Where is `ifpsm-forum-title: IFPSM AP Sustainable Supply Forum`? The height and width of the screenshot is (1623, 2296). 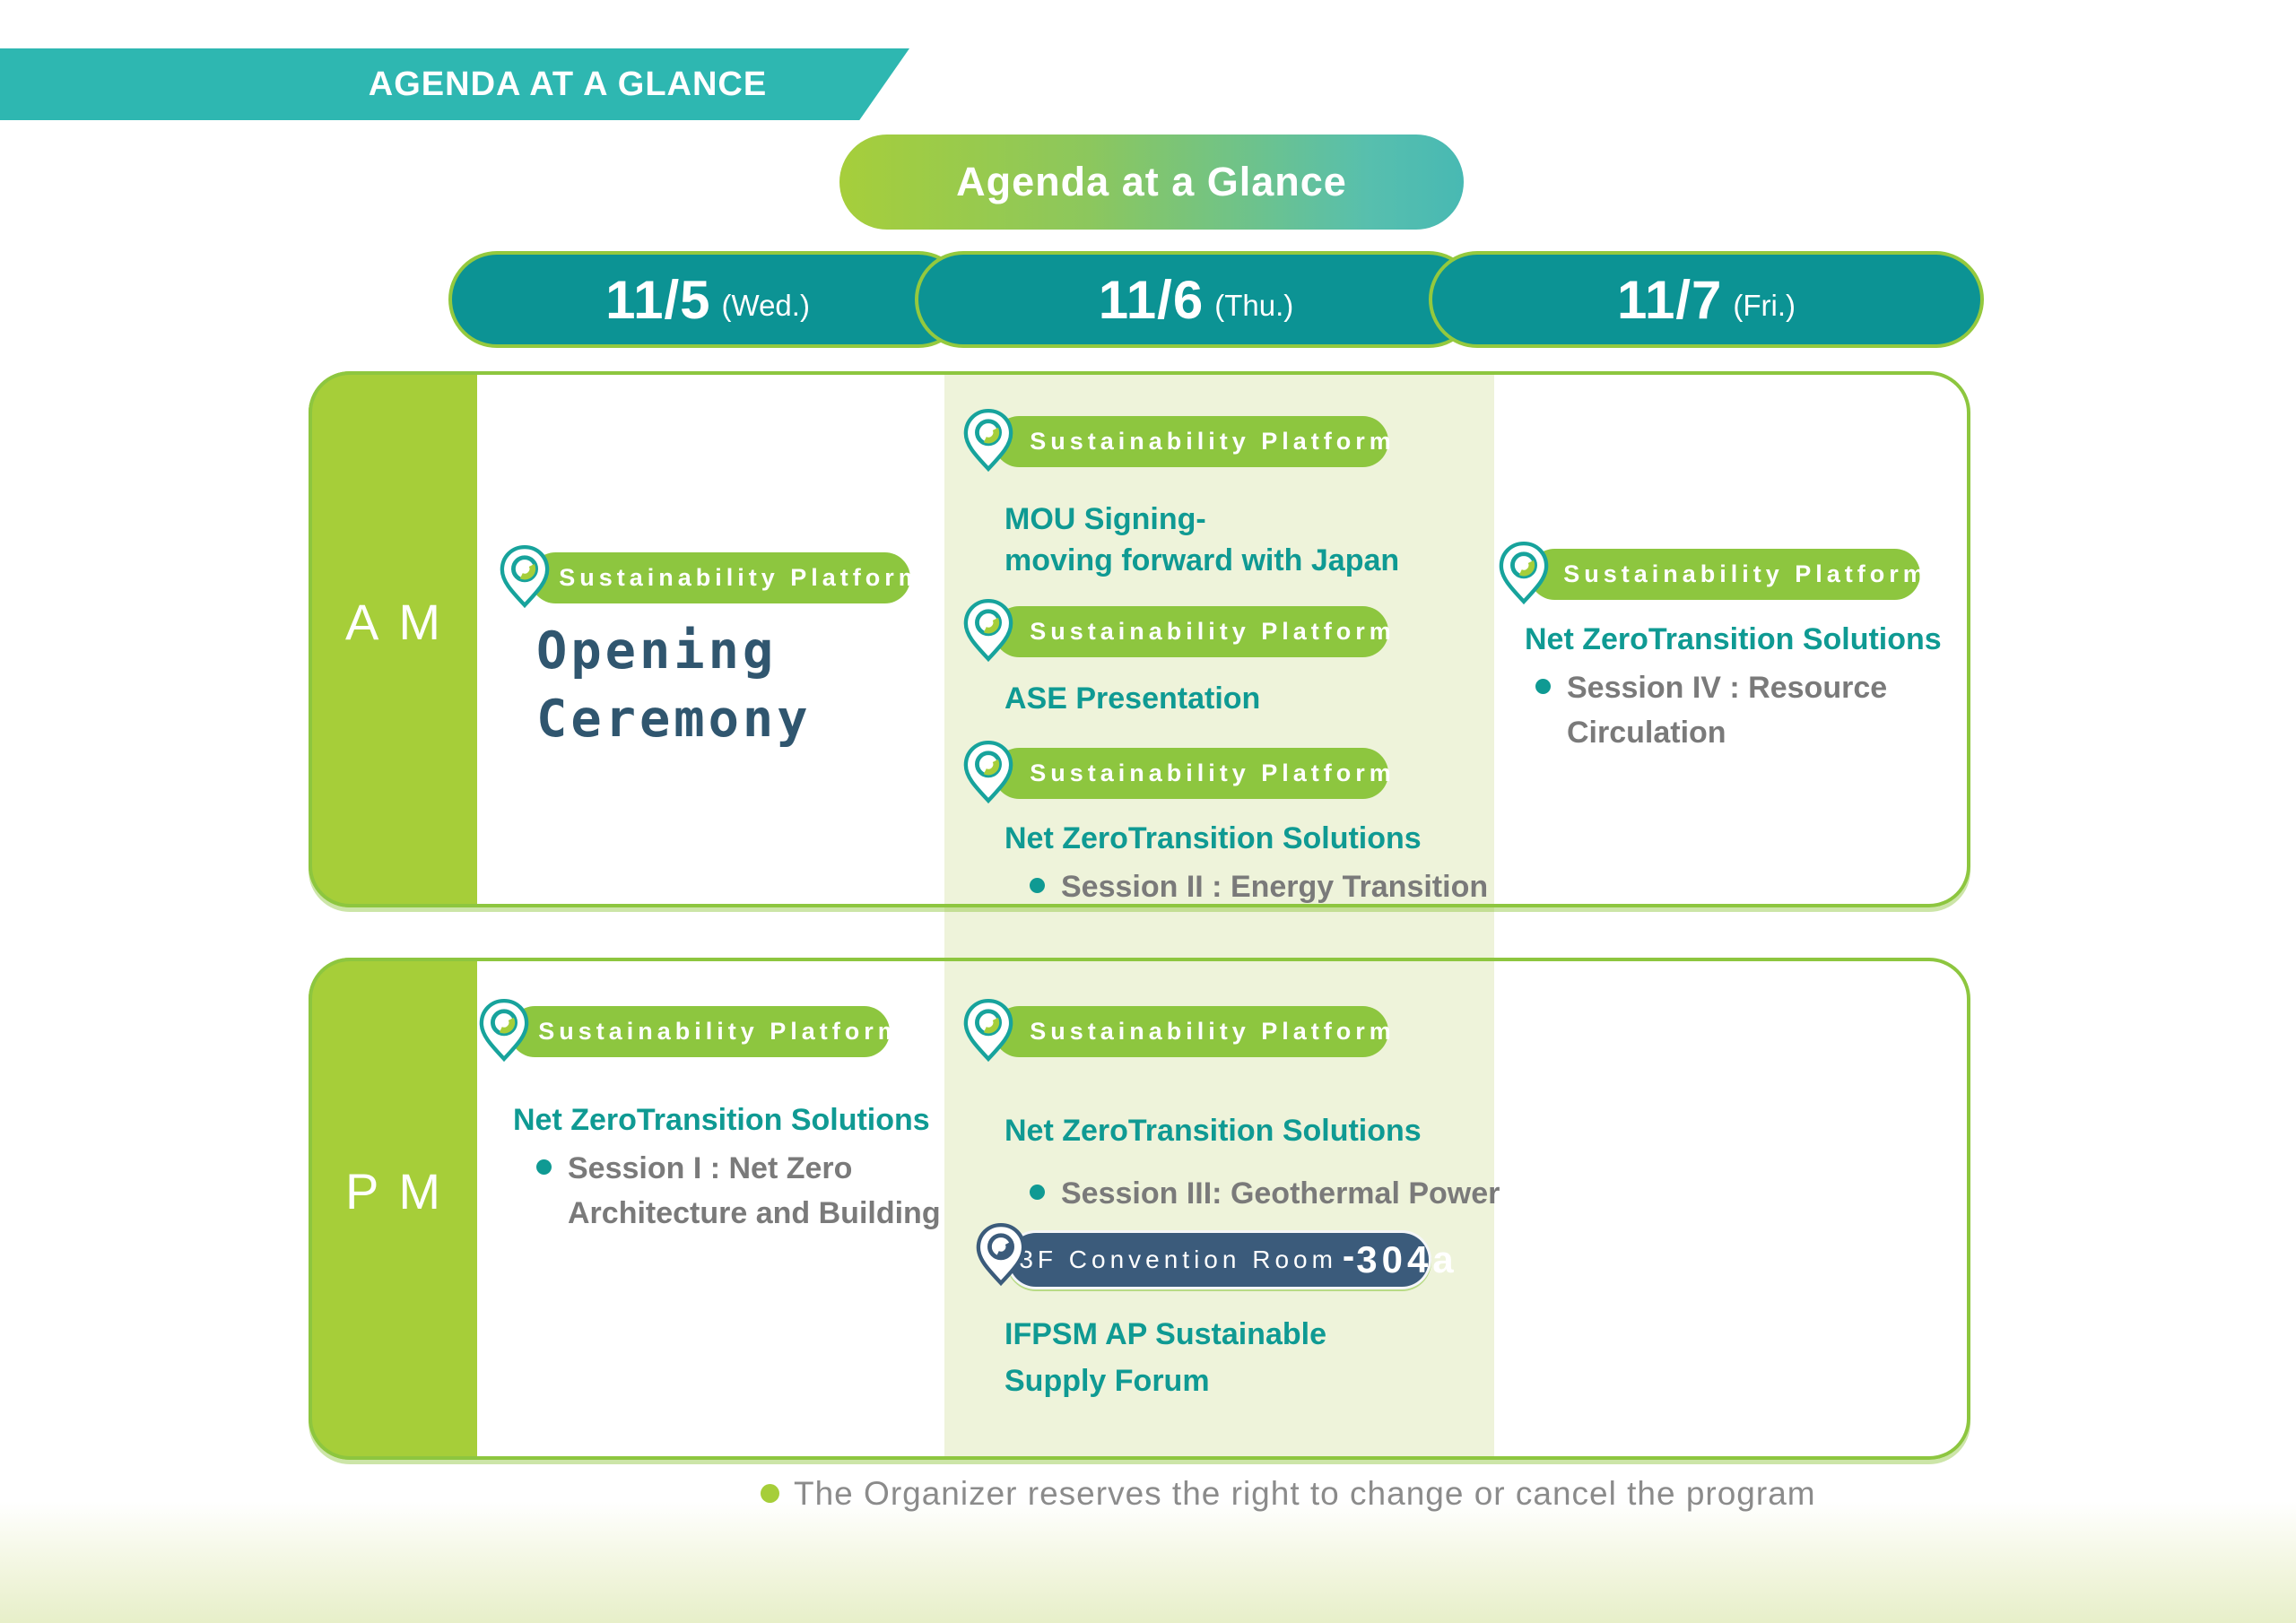
ifpsm-forum-title: IFPSM AP Sustainable Supply Forum is located at coordinates (1165, 1357).